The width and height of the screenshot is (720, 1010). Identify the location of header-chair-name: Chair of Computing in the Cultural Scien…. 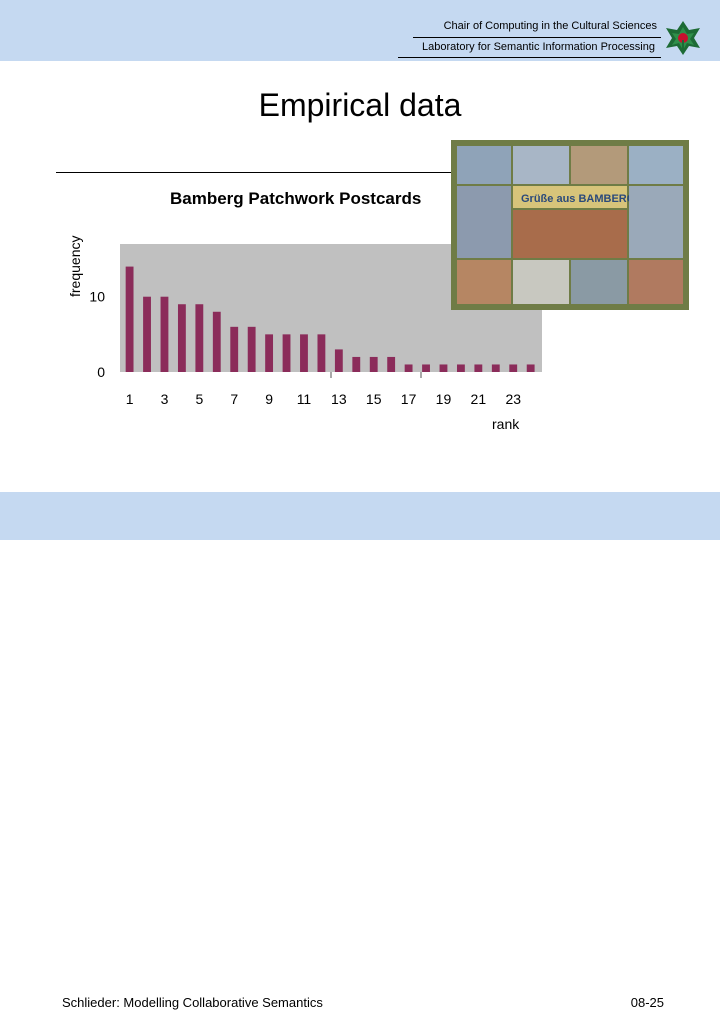
(550, 26).